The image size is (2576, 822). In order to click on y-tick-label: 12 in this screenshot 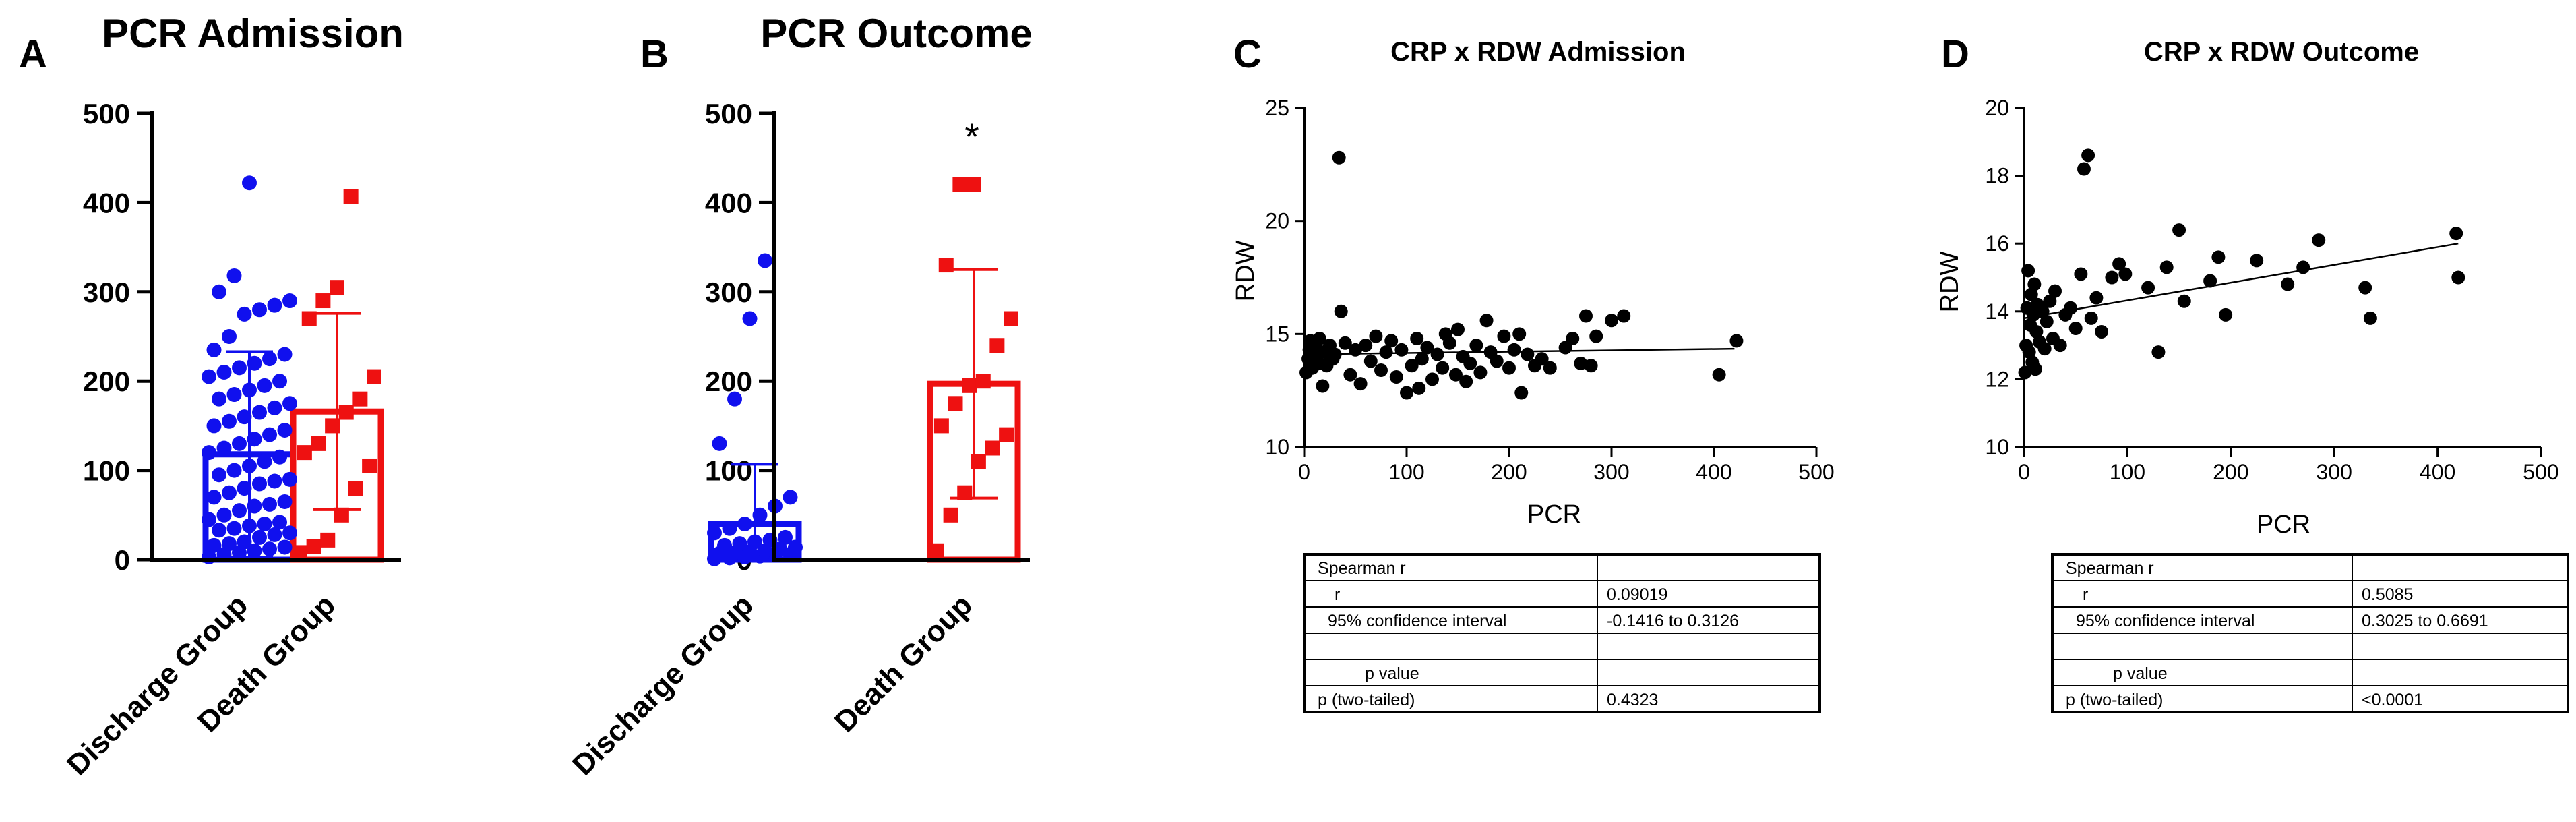, I will do `click(1997, 379)`.